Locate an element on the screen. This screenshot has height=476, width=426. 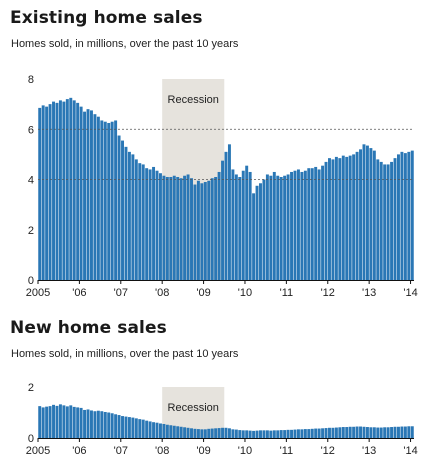
recession-label: Recession is located at coordinates (193, 100).